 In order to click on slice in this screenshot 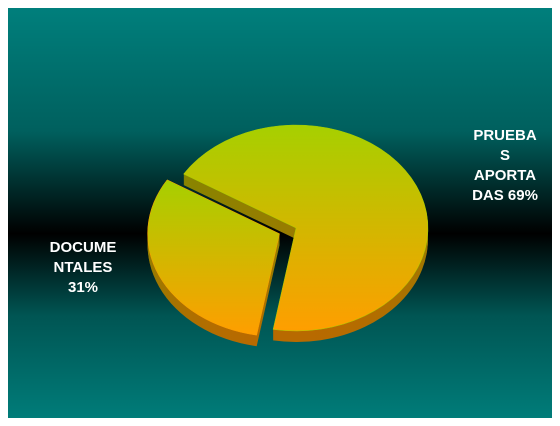, I will do `click(213, 257)`.